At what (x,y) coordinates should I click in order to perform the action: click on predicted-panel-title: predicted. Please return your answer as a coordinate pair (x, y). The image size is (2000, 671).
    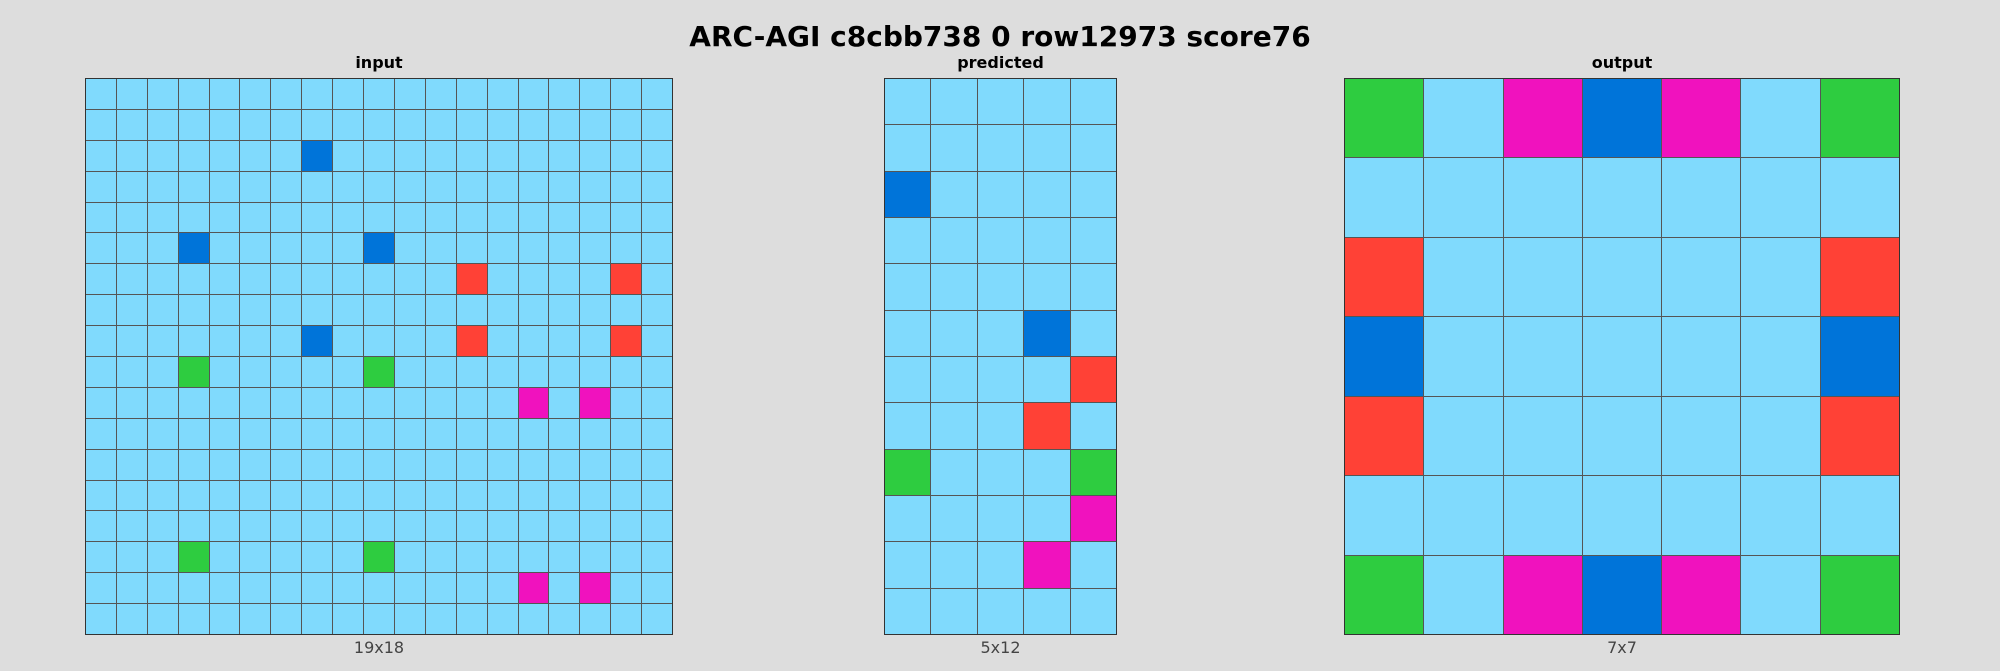
    Looking at the image, I should click on (1000, 62).